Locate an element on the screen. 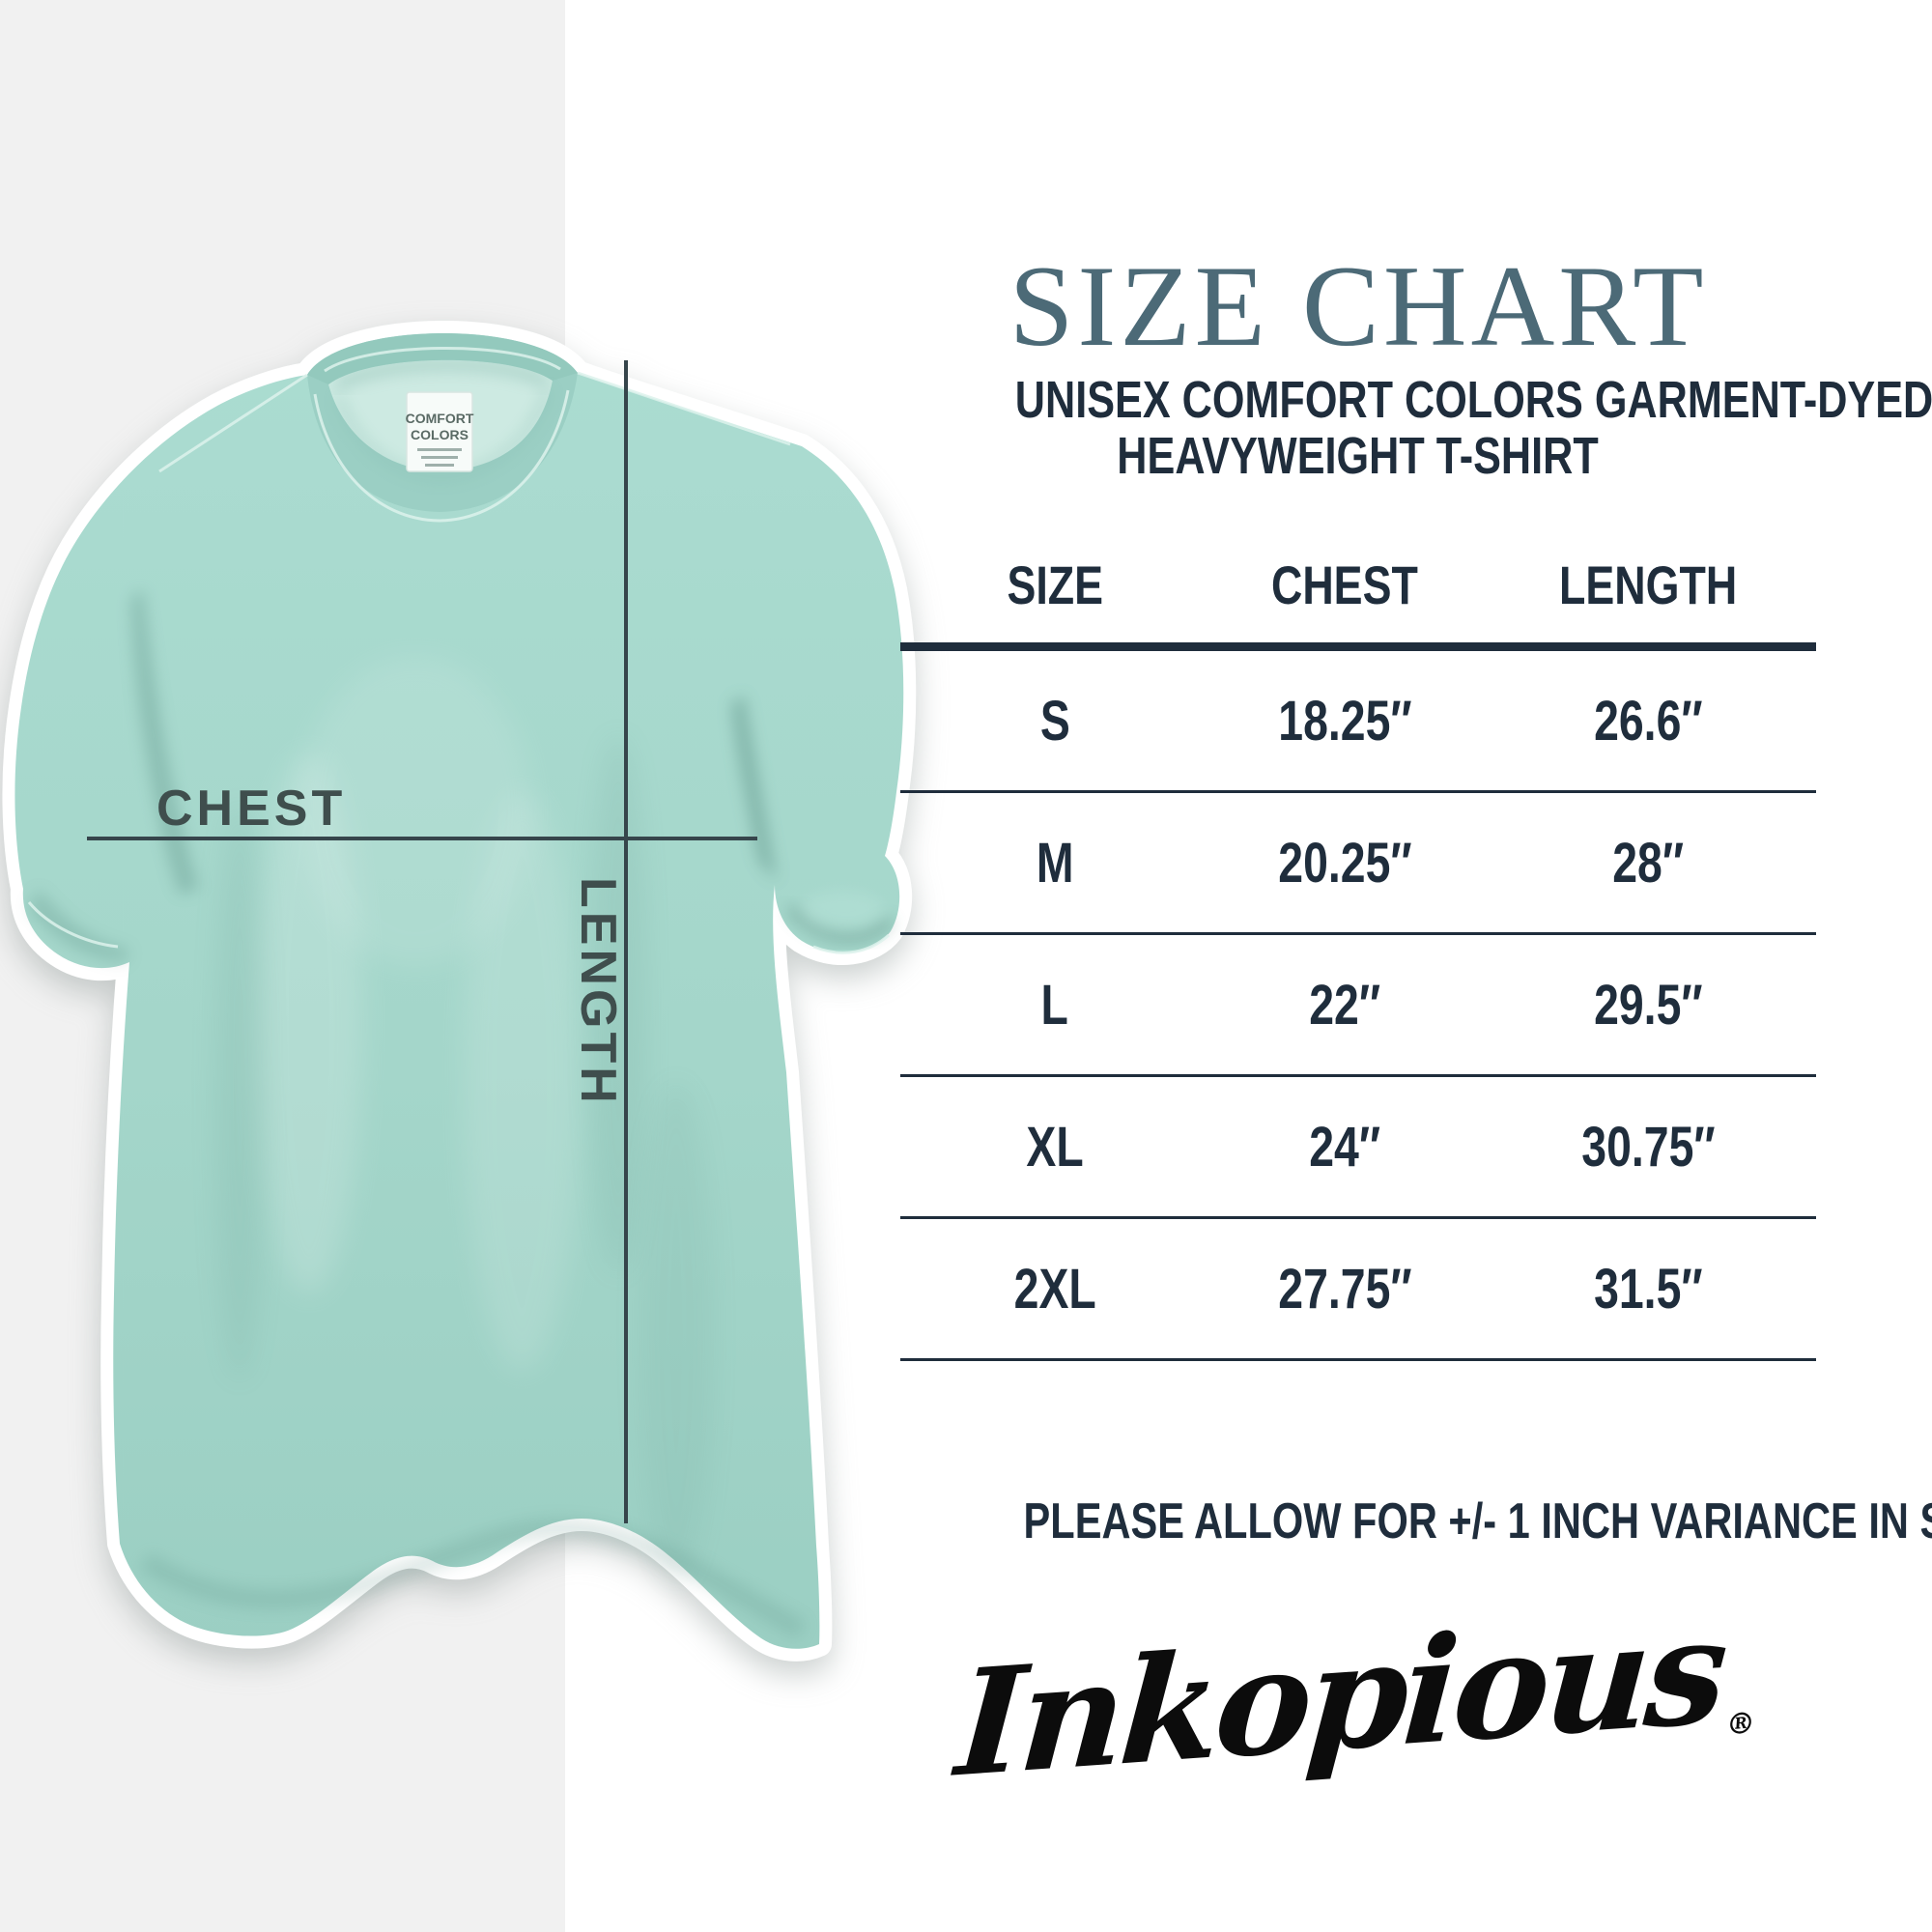 This screenshot has height=1932, width=1932. table-row: 2XL 27.75″ 31.5″ is located at coordinates (1358, 1290).